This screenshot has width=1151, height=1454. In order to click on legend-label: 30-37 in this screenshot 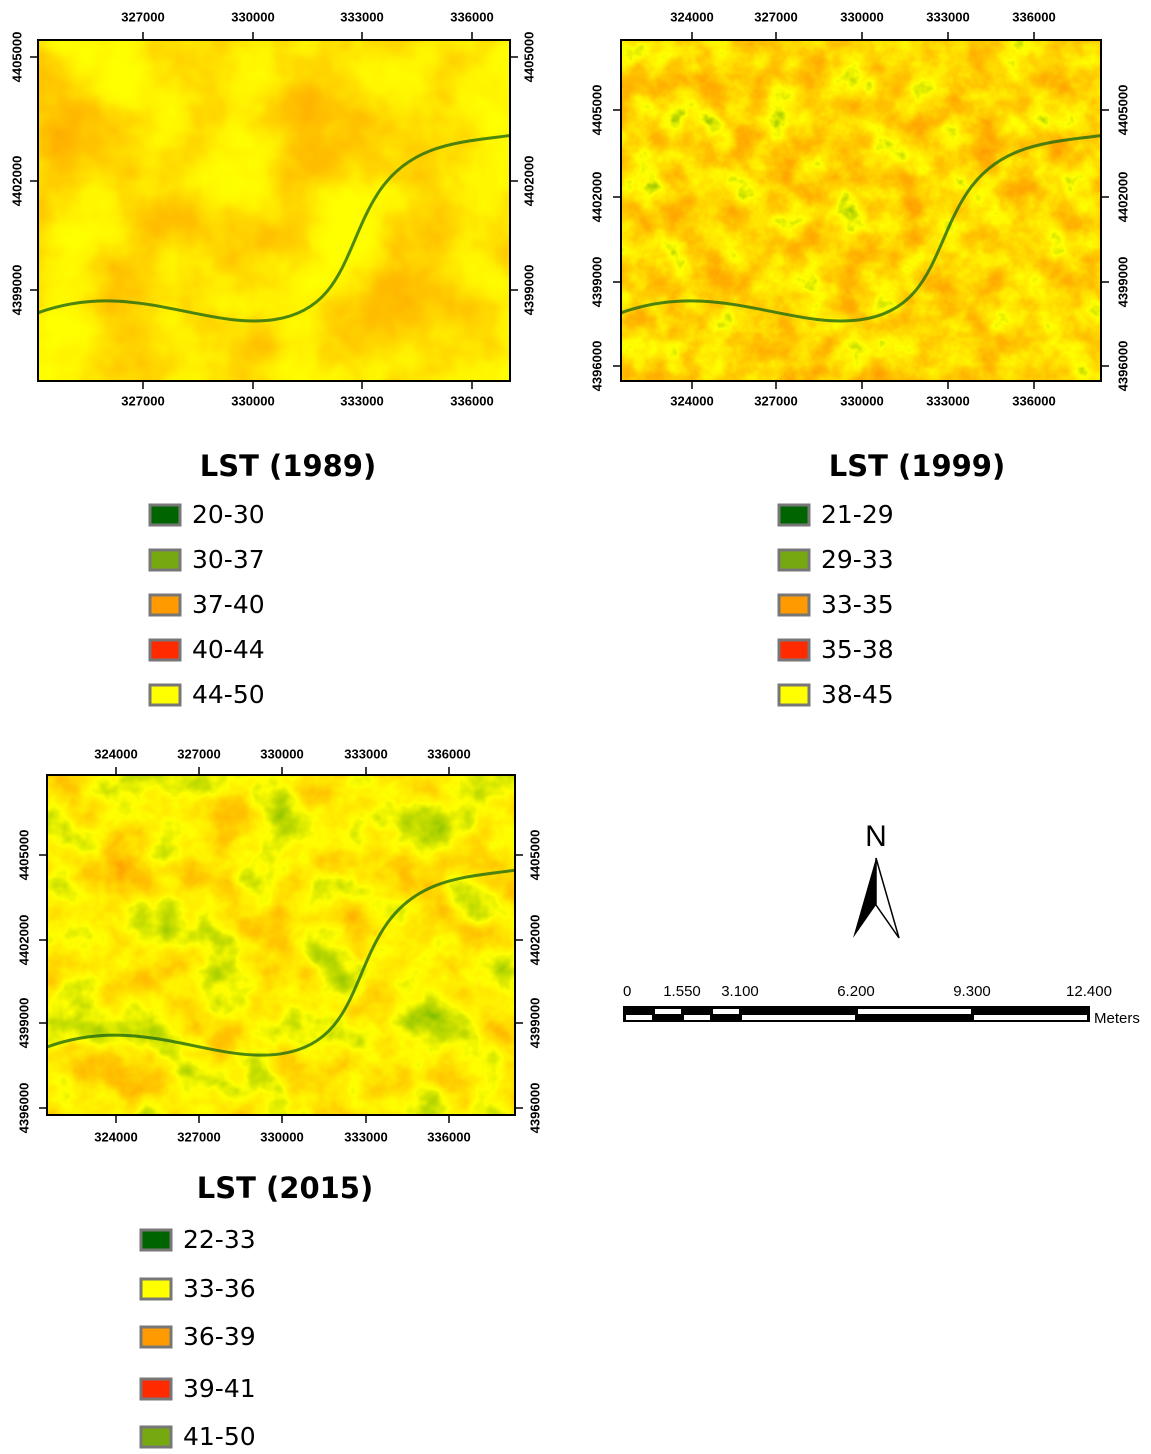, I will do `click(228, 559)`.